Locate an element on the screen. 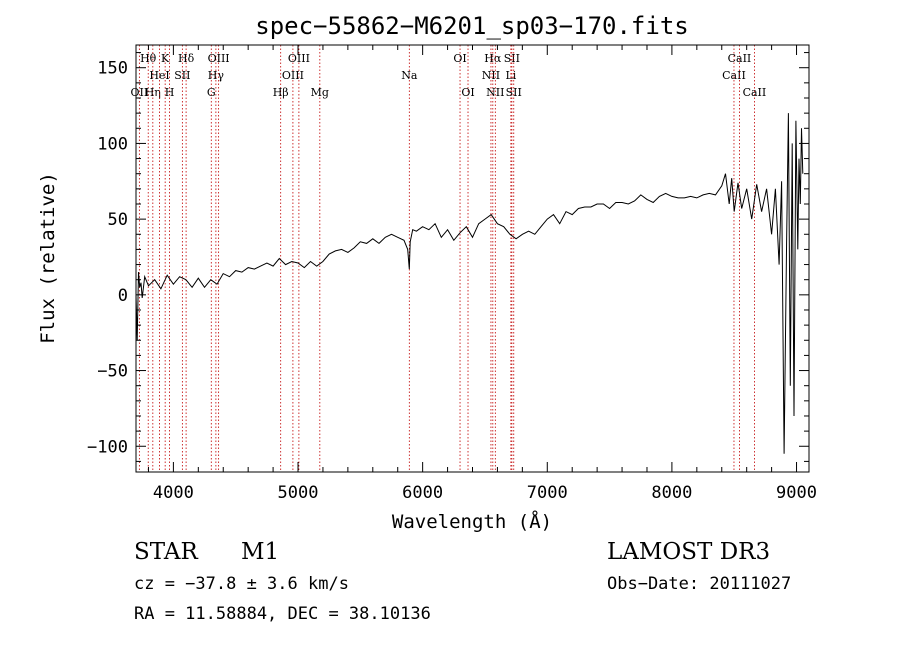 The image size is (900, 649). redshift-text: cz = −37.8 ± 3.6 km/s is located at coordinates (241, 584).